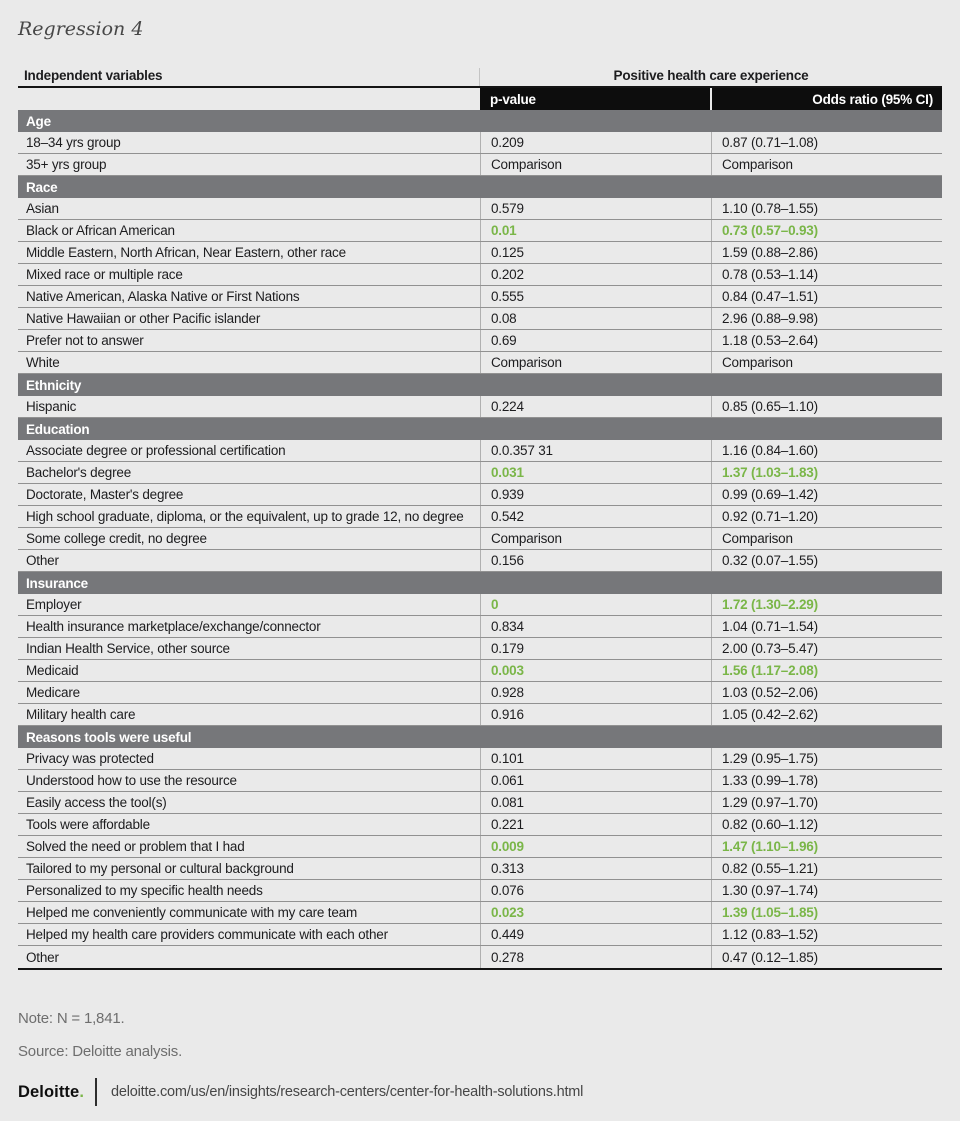  Describe the element at coordinates (480, 473) in the screenshot. I see `table-row: Bachelor's degree 0.031 1.37 (1.03–1.83)` at that location.